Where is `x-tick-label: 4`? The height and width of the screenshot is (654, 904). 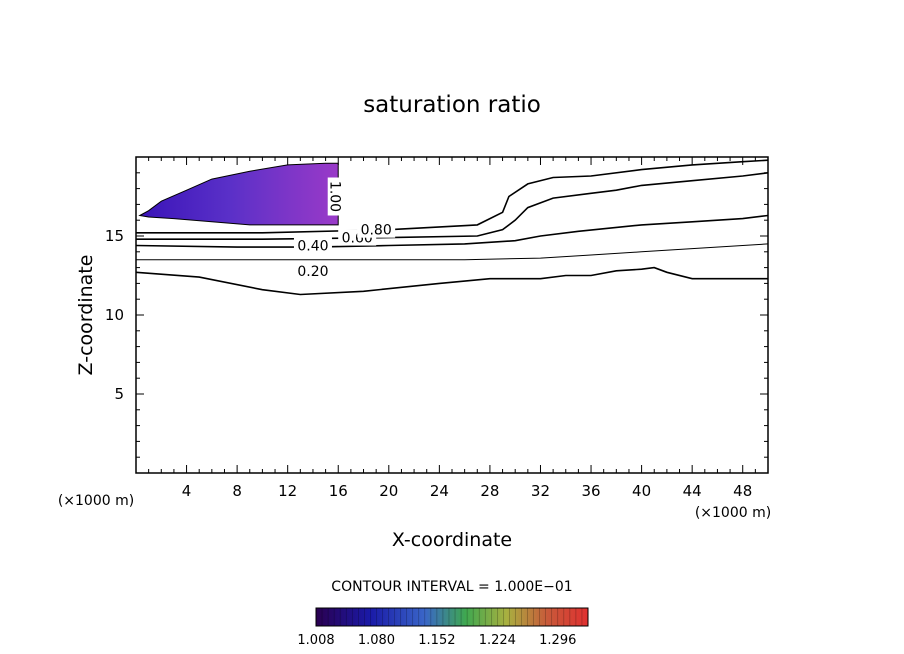 x-tick-label: 4 is located at coordinates (187, 491).